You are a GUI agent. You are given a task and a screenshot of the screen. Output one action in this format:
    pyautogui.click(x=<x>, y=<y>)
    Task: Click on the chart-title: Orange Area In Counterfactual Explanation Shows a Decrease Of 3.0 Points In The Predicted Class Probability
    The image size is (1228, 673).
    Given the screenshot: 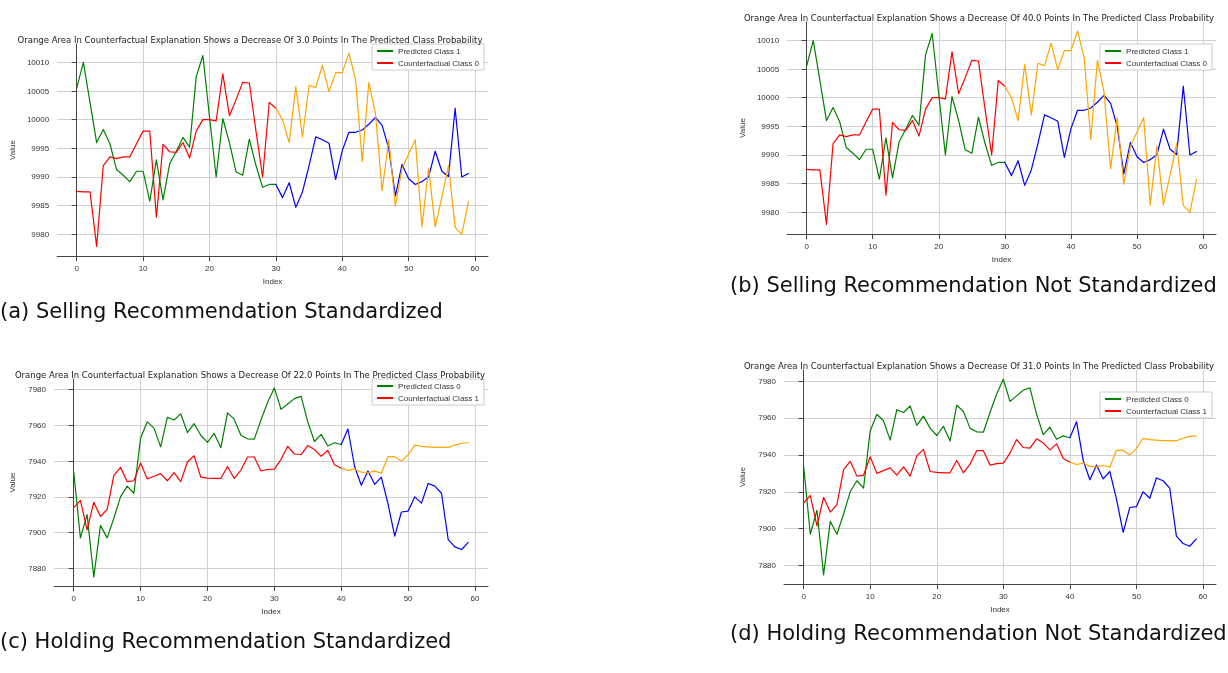 What is the action you would take?
    pyautogui.click(x=250, y=39)
    